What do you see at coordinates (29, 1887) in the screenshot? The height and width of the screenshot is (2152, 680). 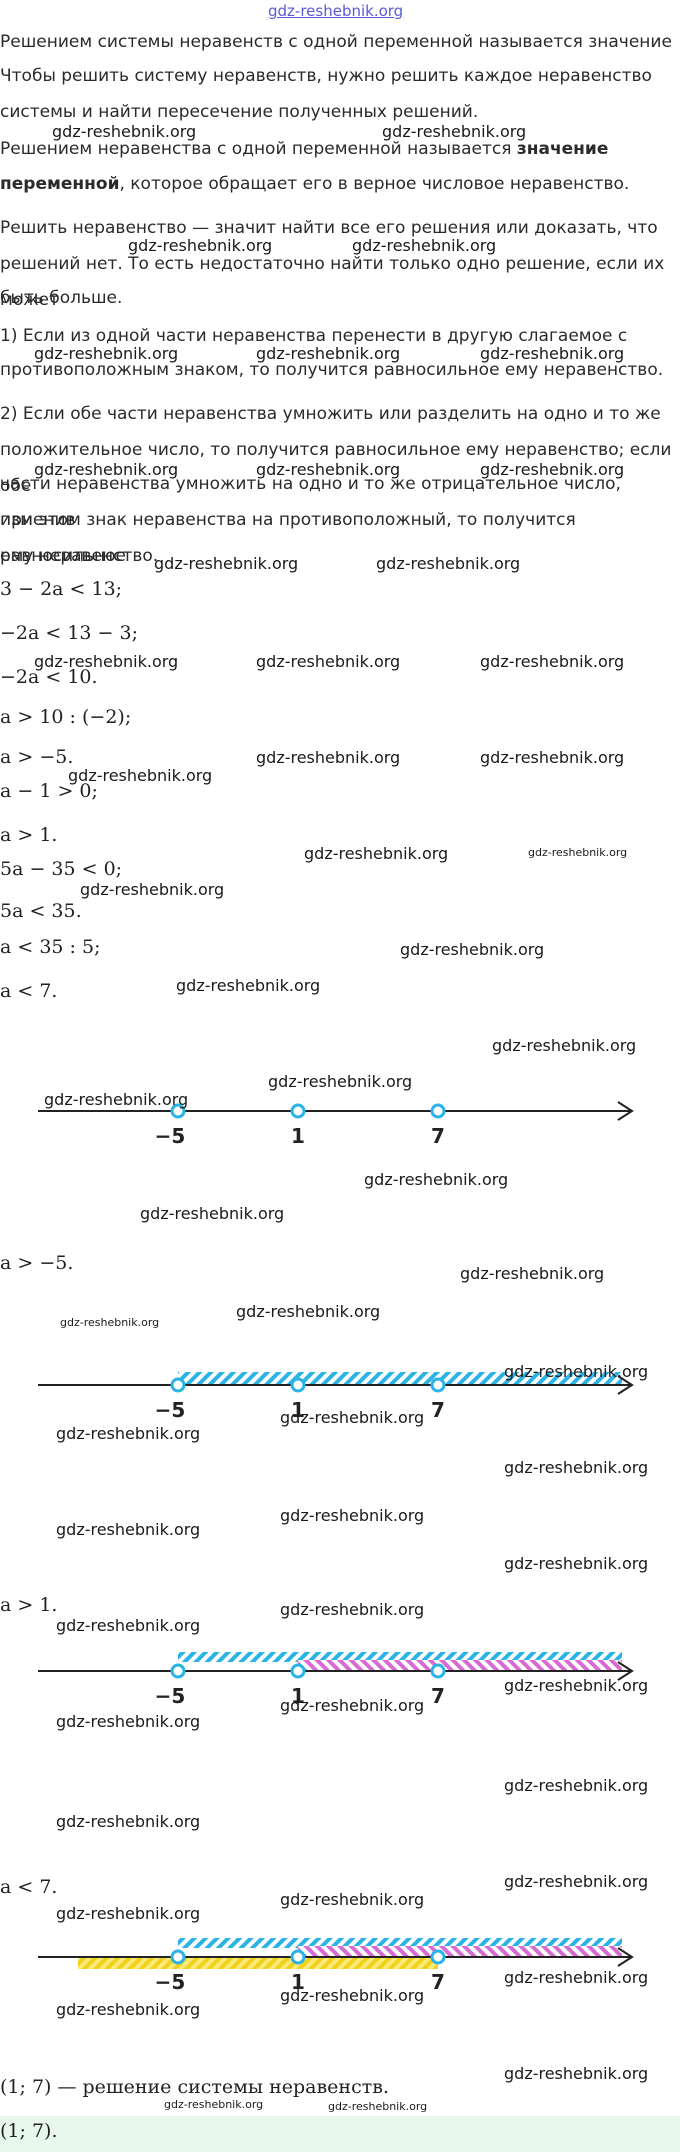 I see `solution-3-label: a < 7.` at bounding box center [29, 1887].